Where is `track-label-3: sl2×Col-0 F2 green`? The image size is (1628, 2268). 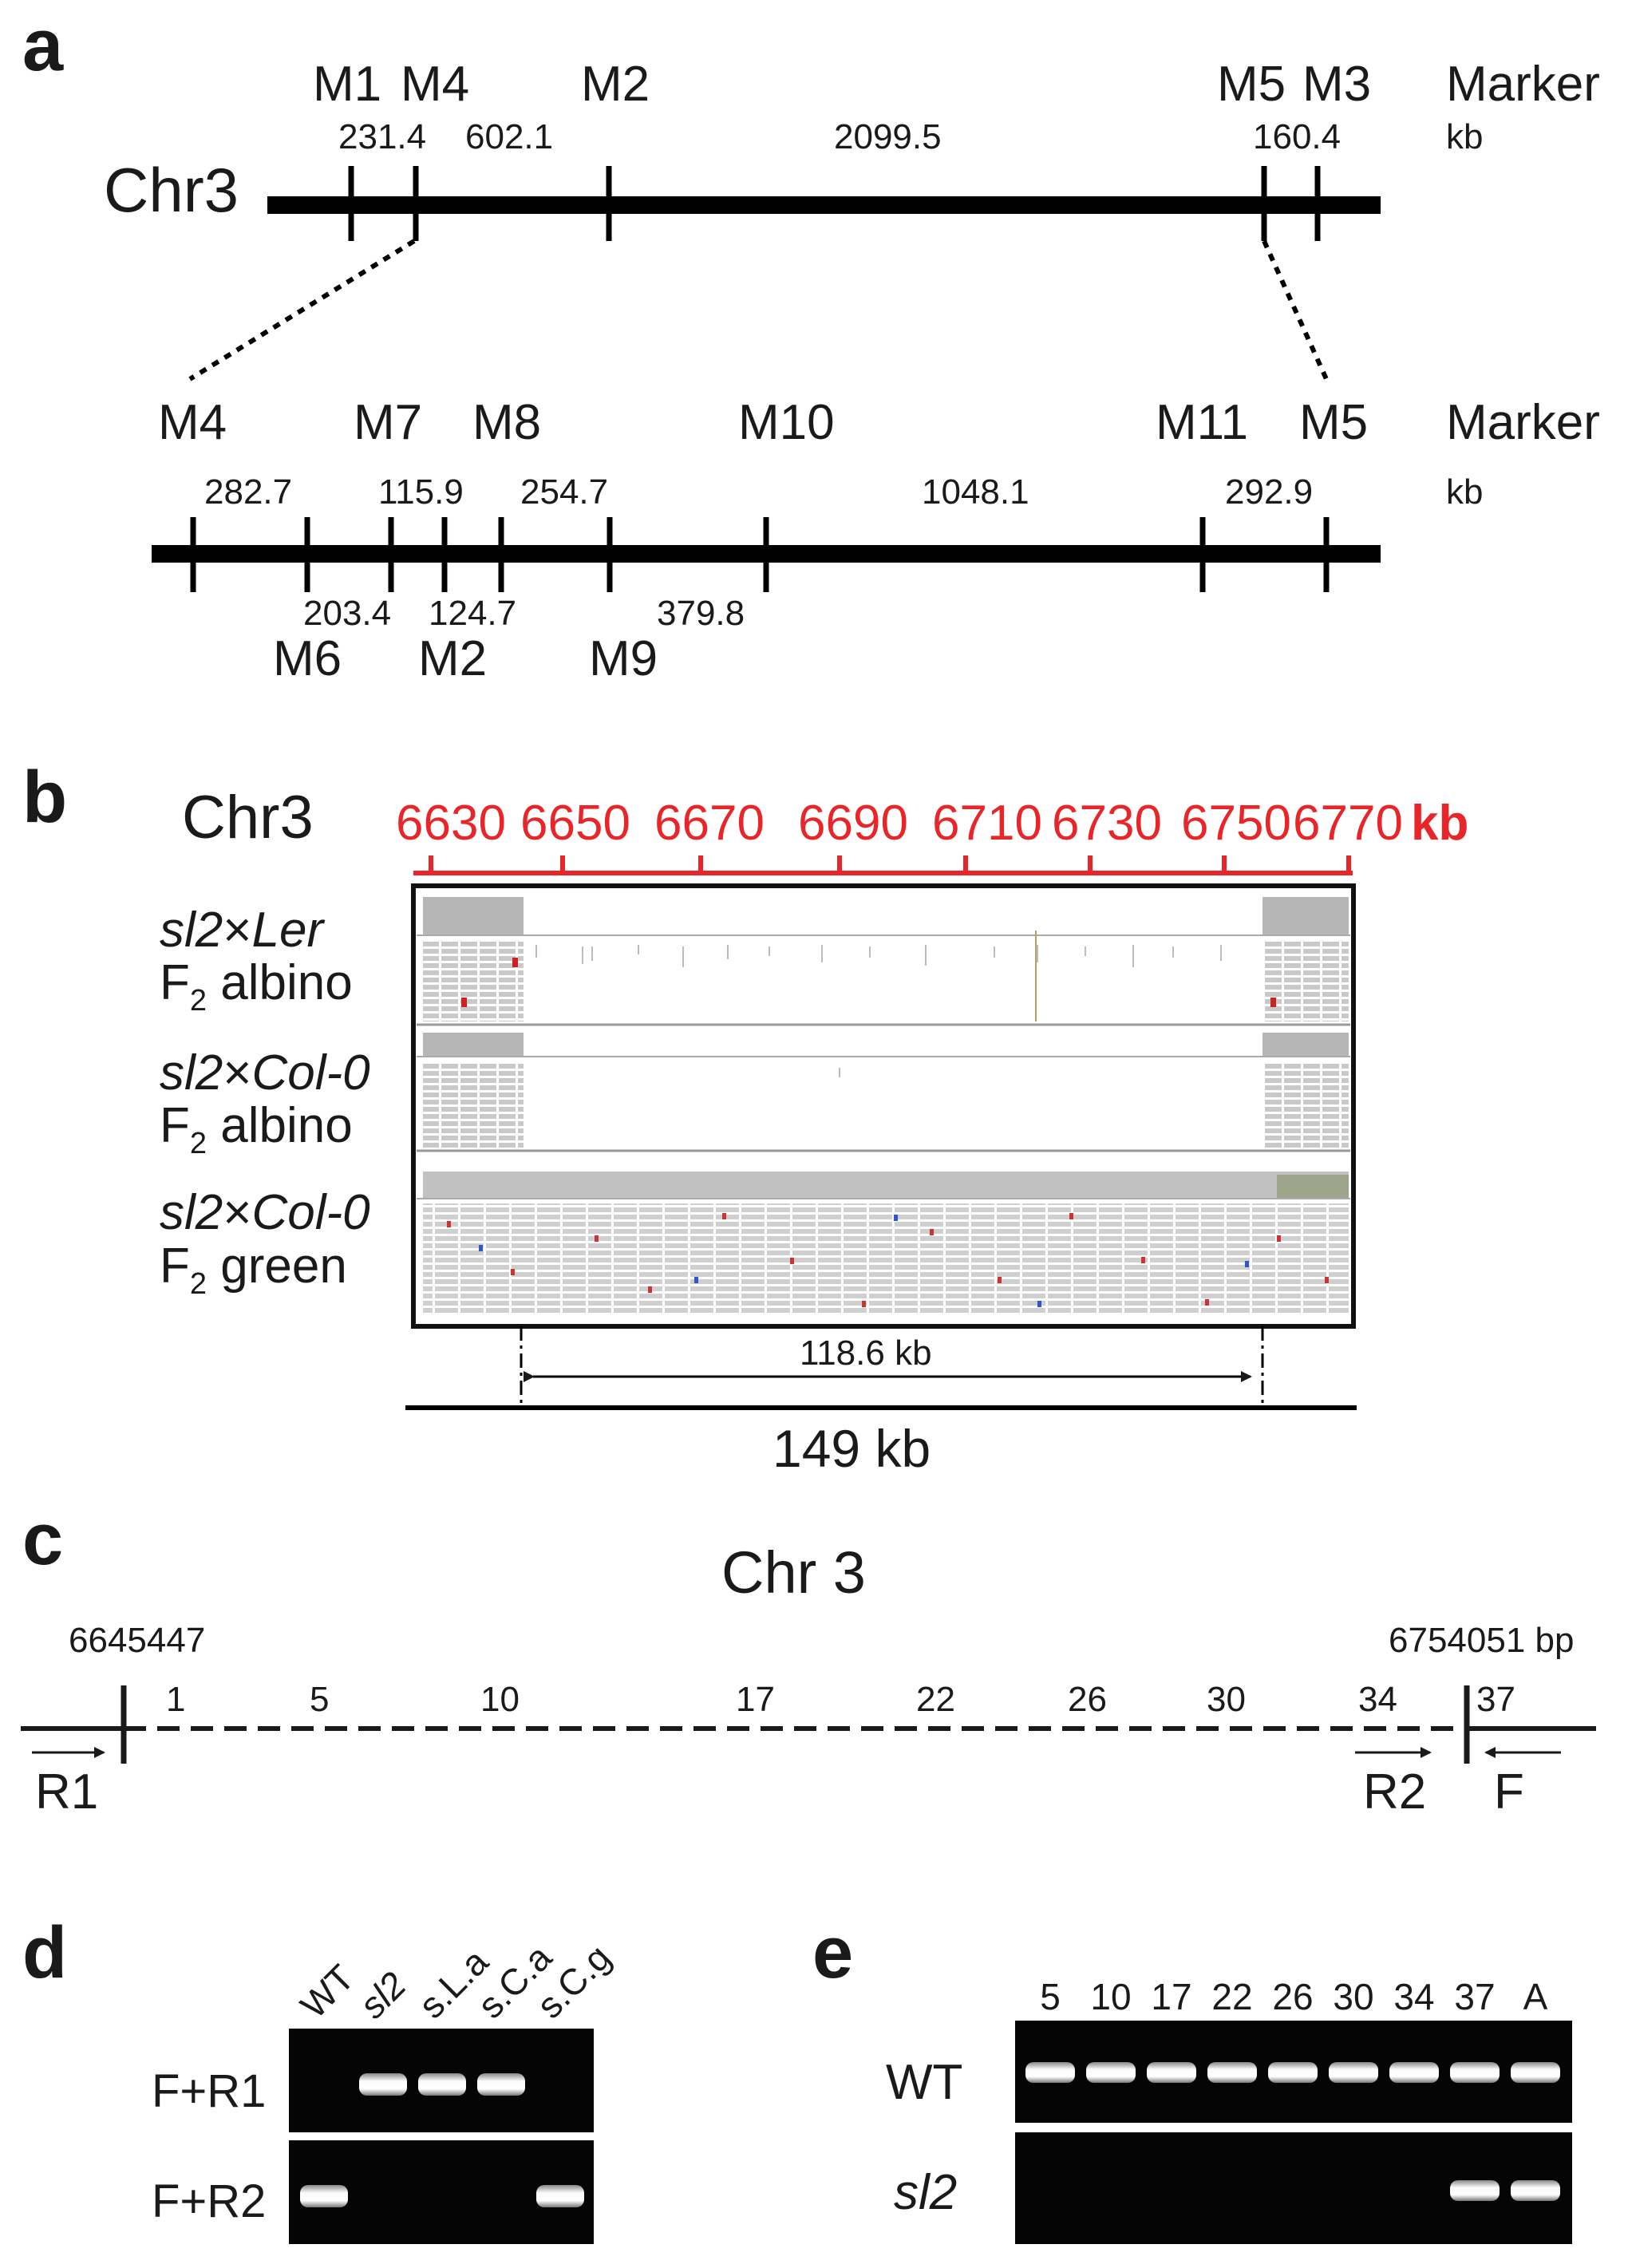
track-label-3: sl2×Col-0 F2 green is located at coordinates (265, 1243).